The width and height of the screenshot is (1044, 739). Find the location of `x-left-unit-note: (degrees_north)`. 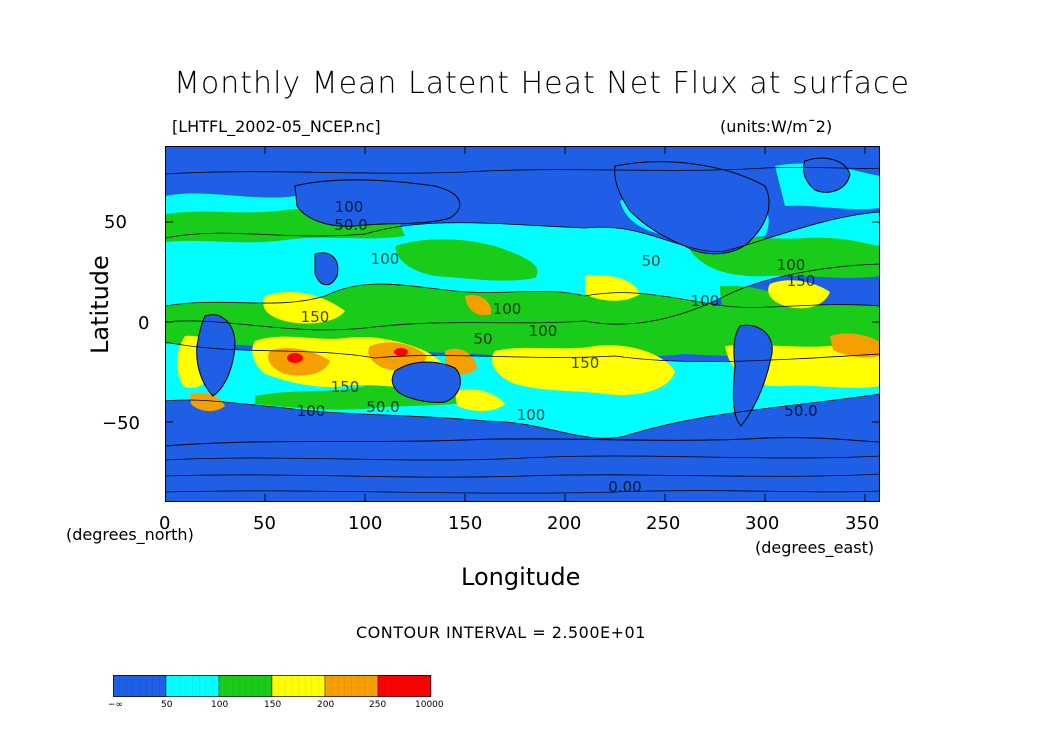

x-left-unit-note: (degrees_north) is located at coordinates (130, 534).